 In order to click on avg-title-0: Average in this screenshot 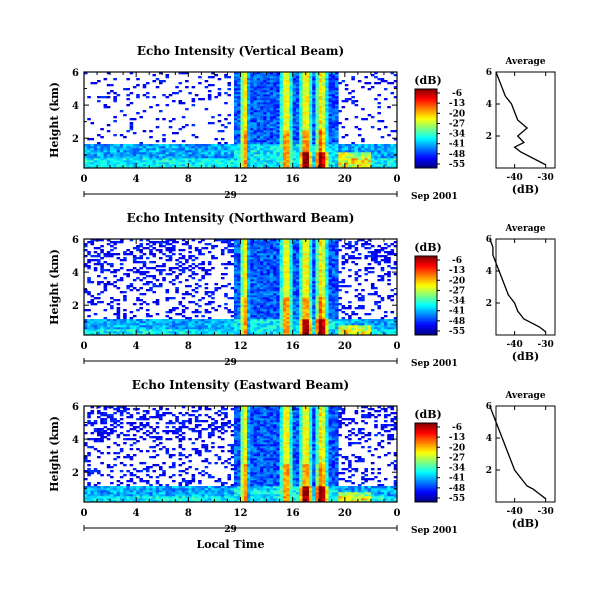, I will do `click(524, 62)`.